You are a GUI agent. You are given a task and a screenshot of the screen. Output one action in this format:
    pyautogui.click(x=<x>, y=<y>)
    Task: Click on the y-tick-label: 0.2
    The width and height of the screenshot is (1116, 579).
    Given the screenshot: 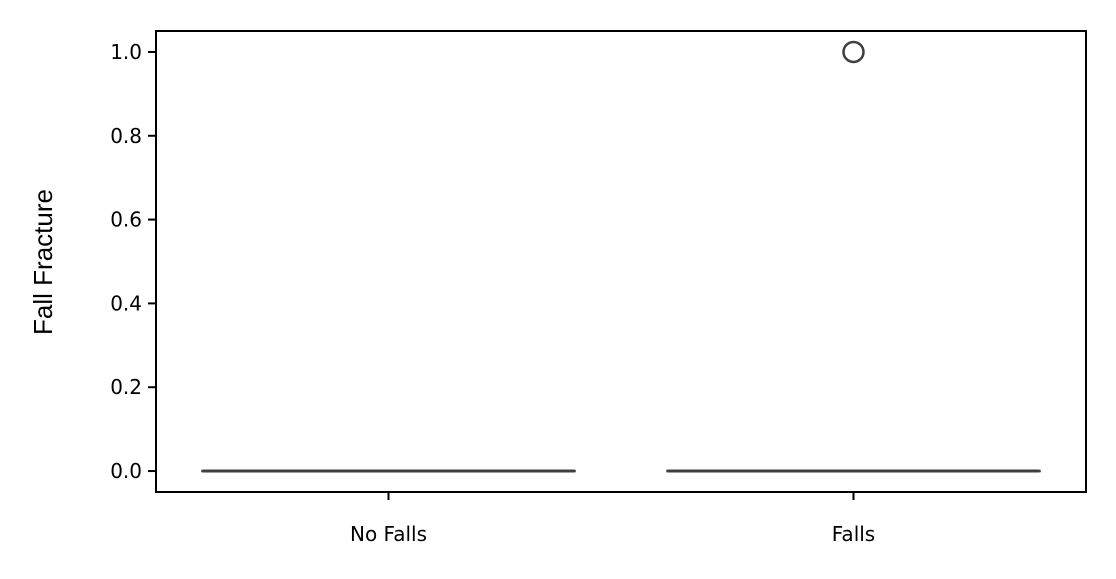 What is the action you would take?
    pyautogui.click(x=126, y=387)
    